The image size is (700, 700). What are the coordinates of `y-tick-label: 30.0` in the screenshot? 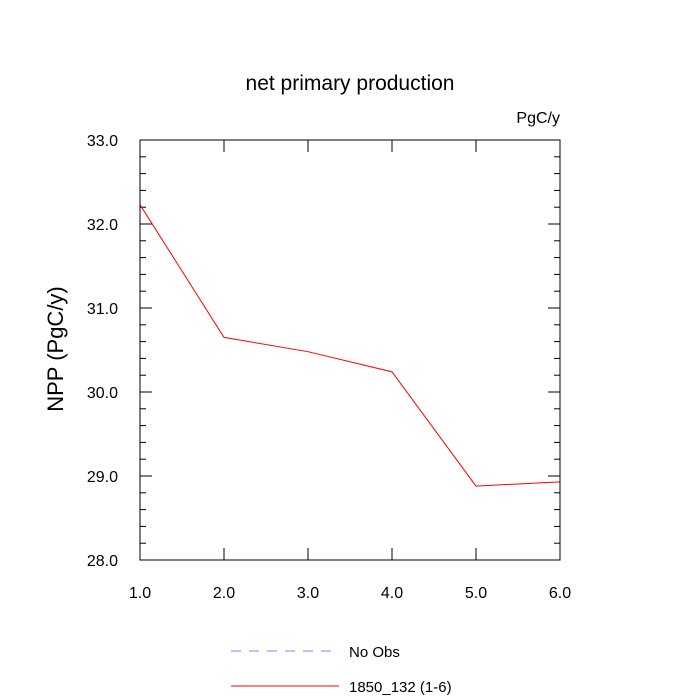 It's located at (102, 393).